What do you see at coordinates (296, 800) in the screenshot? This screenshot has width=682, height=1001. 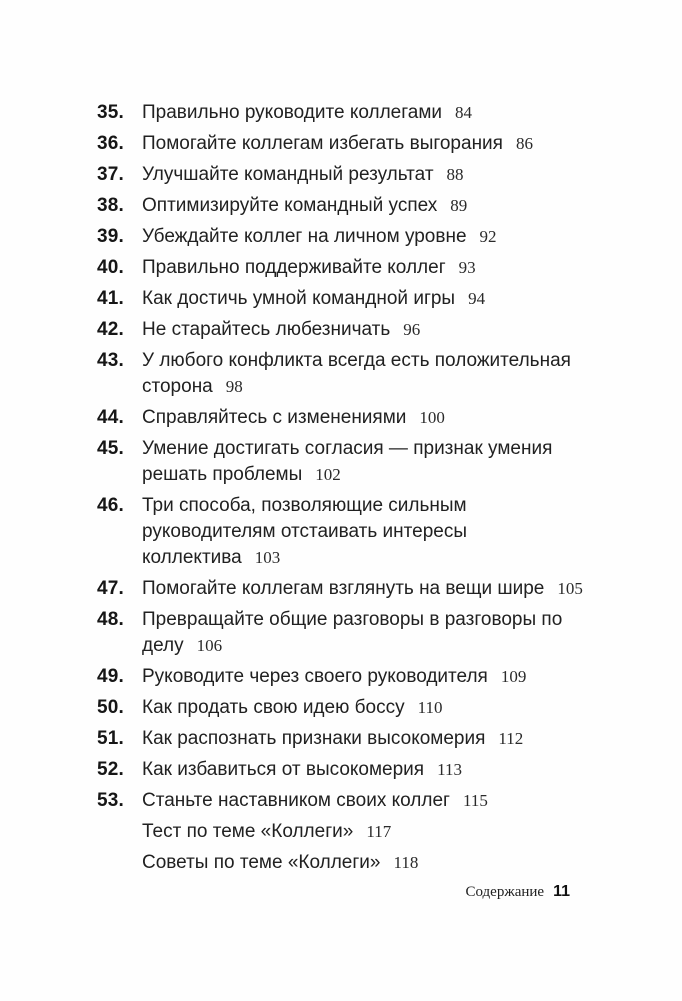 I see `toc-entry-title: Станьте наставником своих коллег` at bounding box center [296, 800].